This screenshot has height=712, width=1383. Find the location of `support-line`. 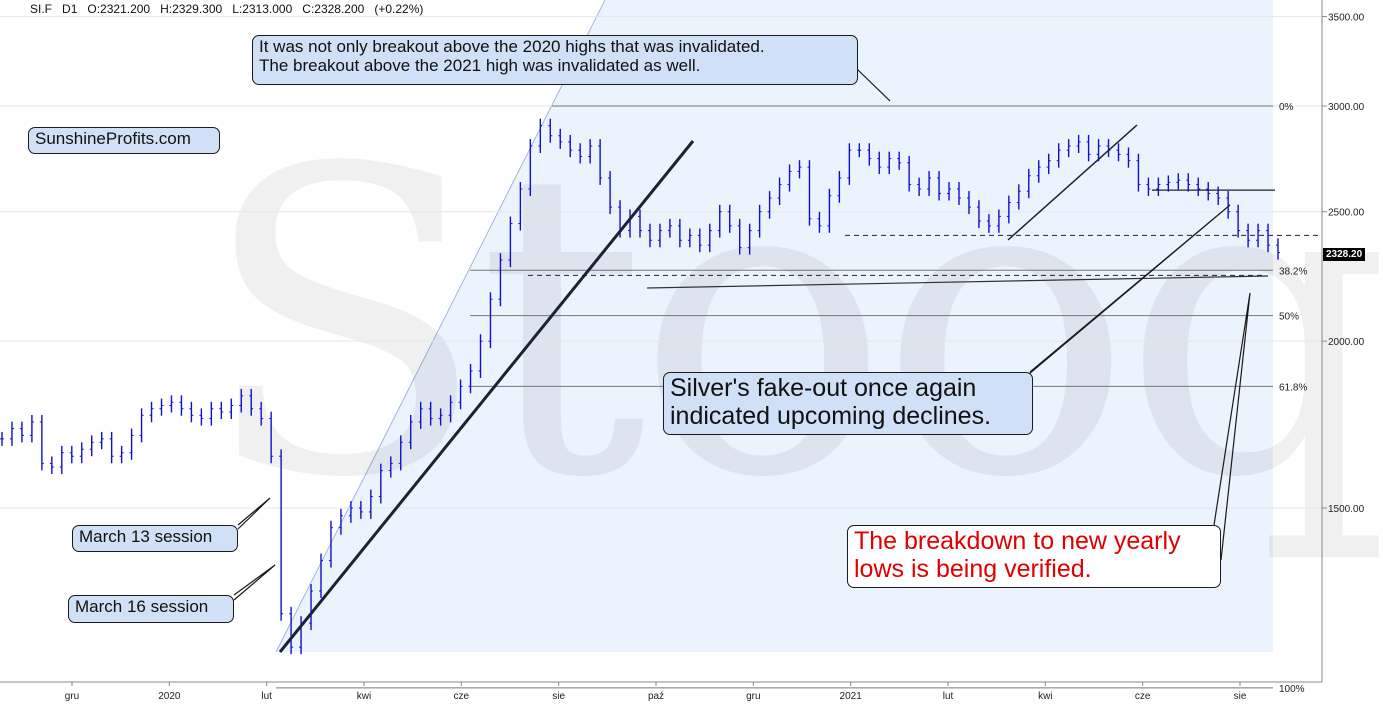

support-line is located at coordinates (957, 282).